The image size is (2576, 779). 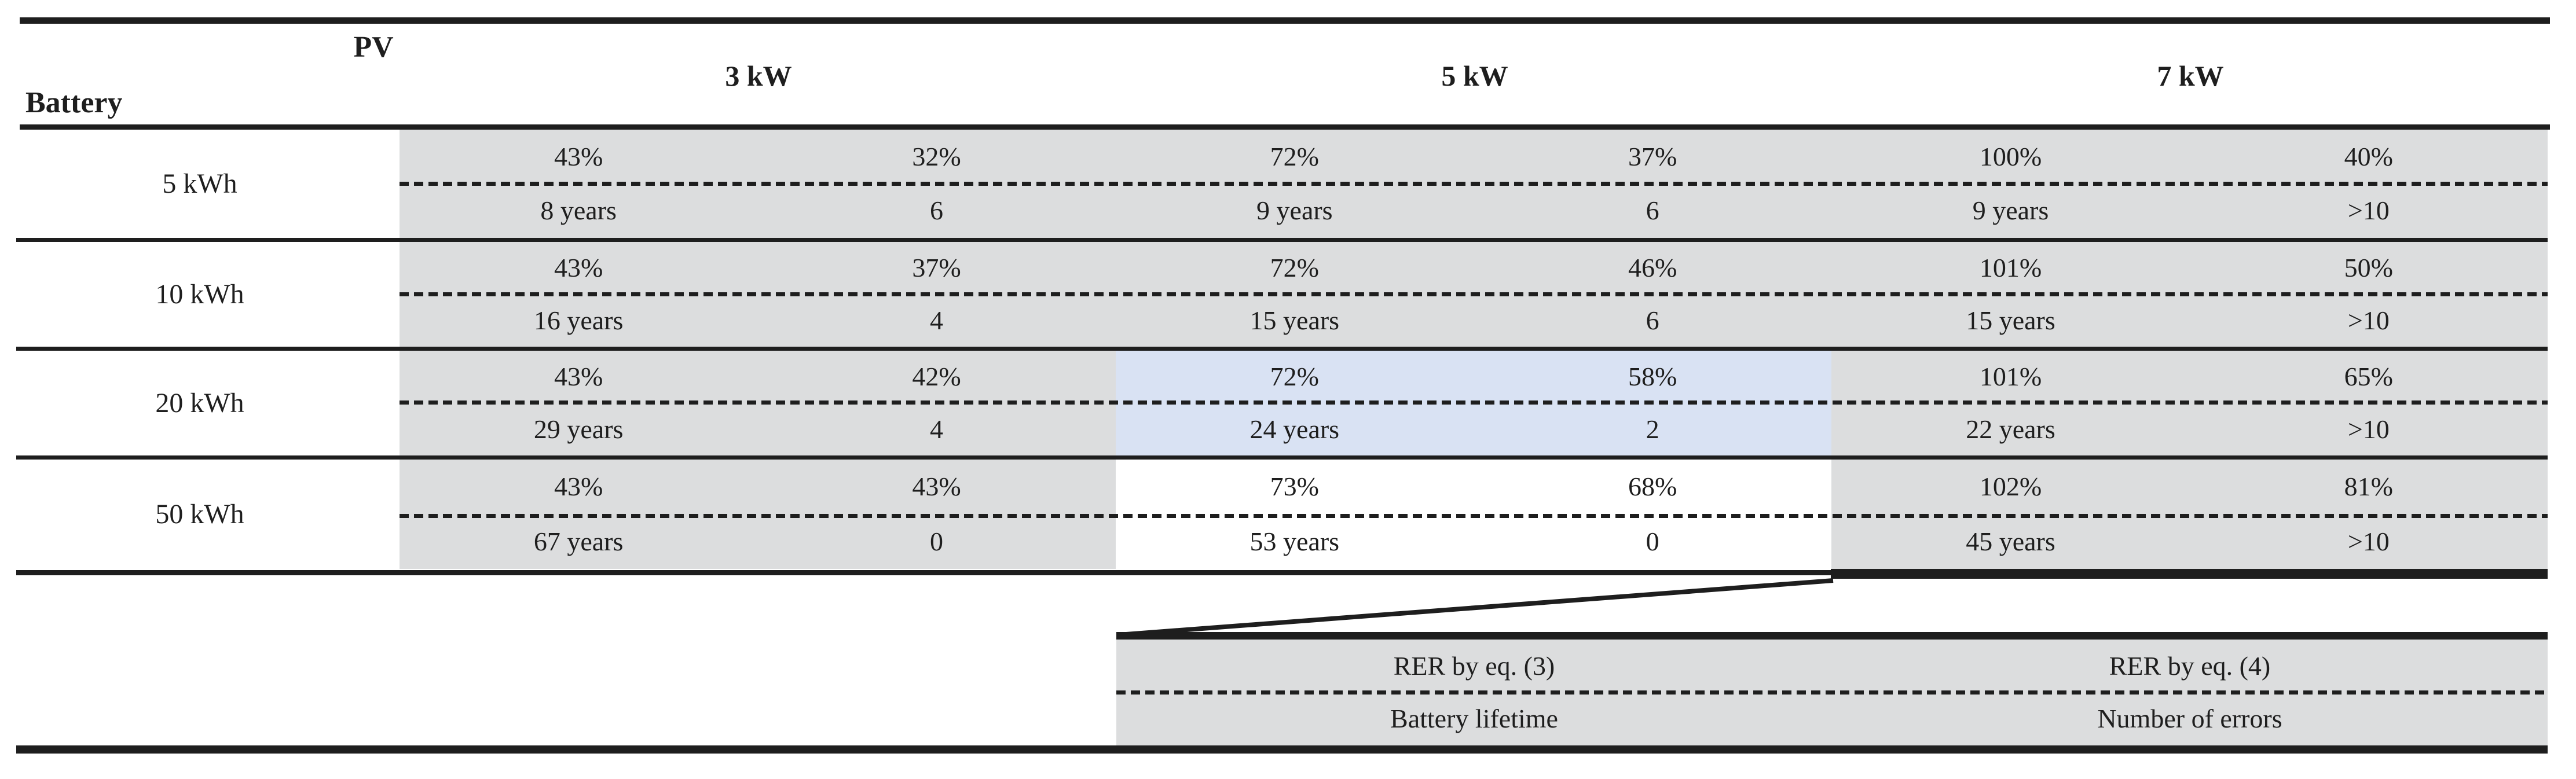 What do you see at coordinates (199, 295) in the screenshot?
I see `row-label-10kwh: 10 kWh` at bounding box center [199, 295].